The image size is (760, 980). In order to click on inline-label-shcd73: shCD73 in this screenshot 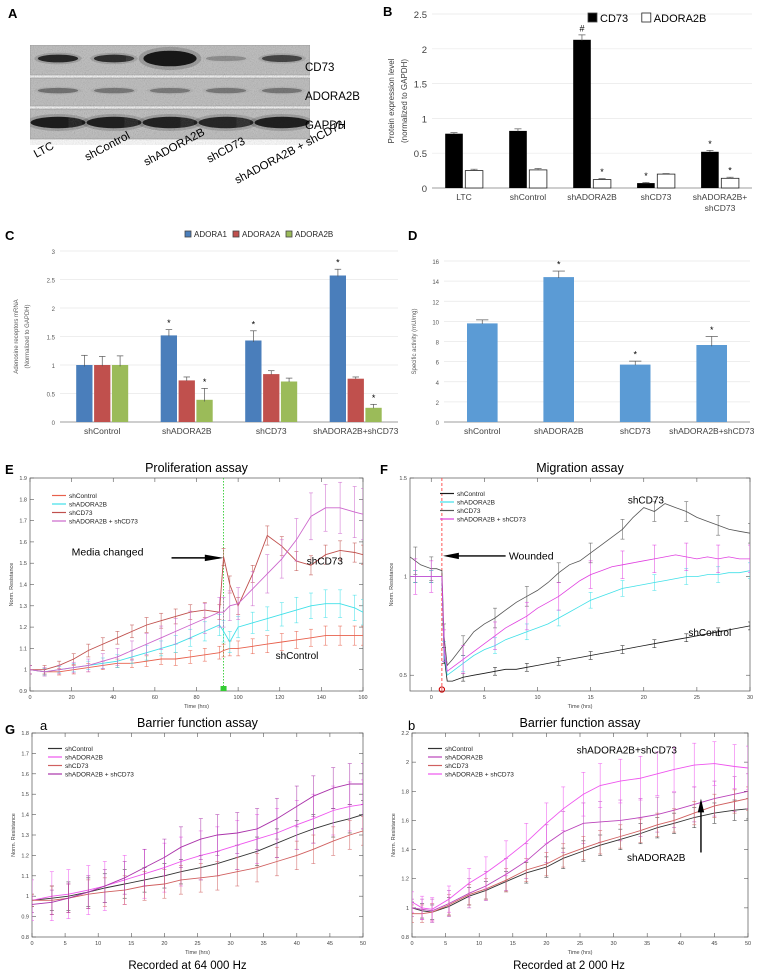, I will do `click(646, 501)`.